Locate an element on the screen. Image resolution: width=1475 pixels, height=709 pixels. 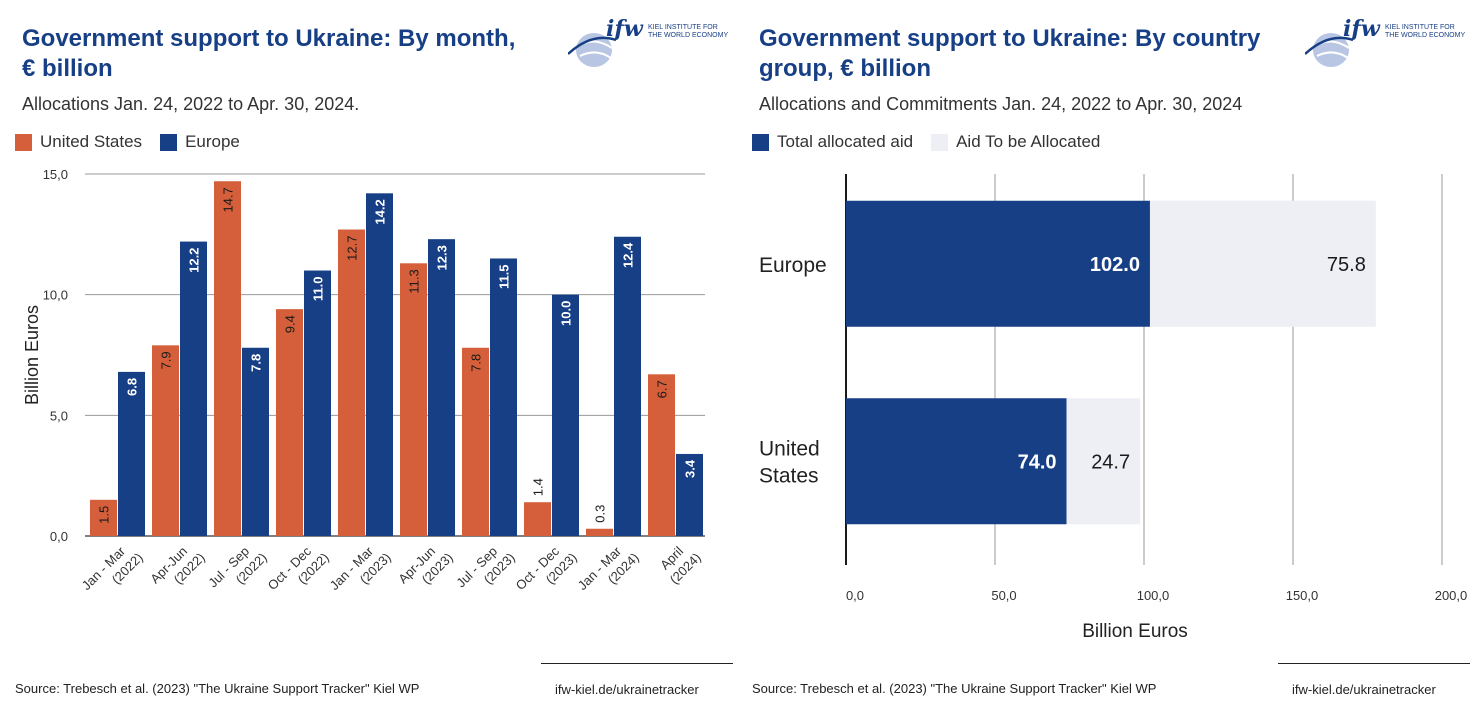
y-axis-label: Billion Euros is located at coordinates (32, 355).